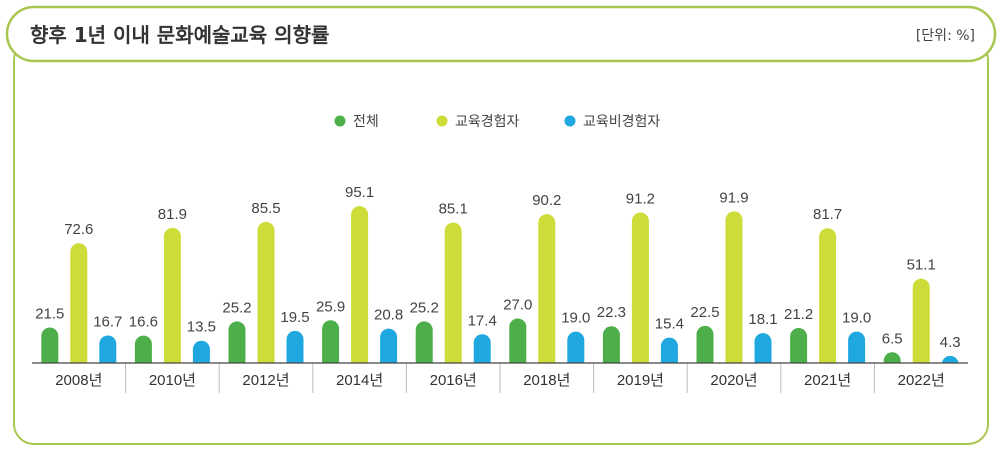 This screenshot has height=450, width=1002. What do you see at coordinates (265, 208) in the screenshot?
I see `value-label-series-2-3: 85.5` at bounding box center [265, 208].